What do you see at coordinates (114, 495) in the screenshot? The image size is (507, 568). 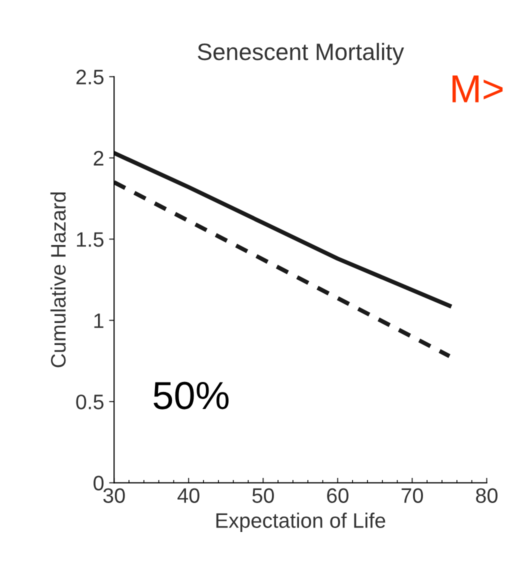 I see `x-tick-label: 30` at bounding box center [114, 495].